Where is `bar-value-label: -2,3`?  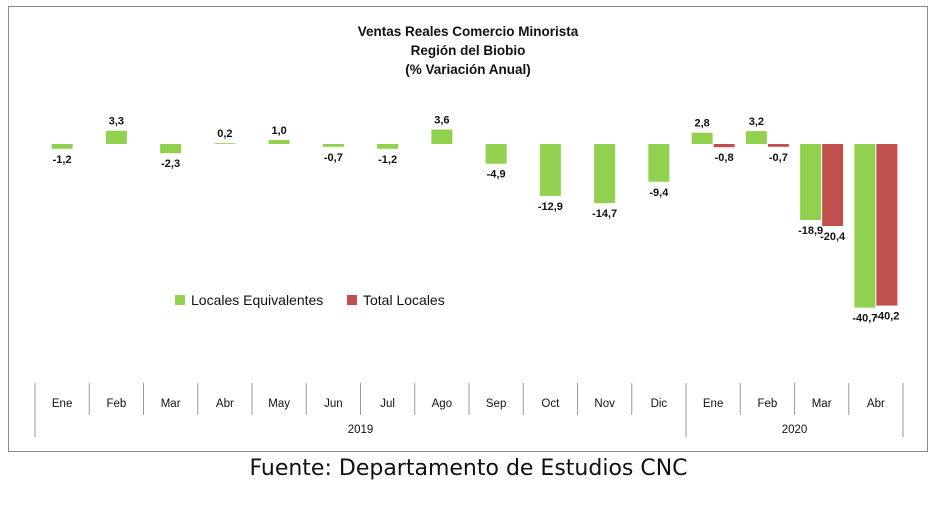 bar-value-label: -2,3 is located at coordinates (170, 164).